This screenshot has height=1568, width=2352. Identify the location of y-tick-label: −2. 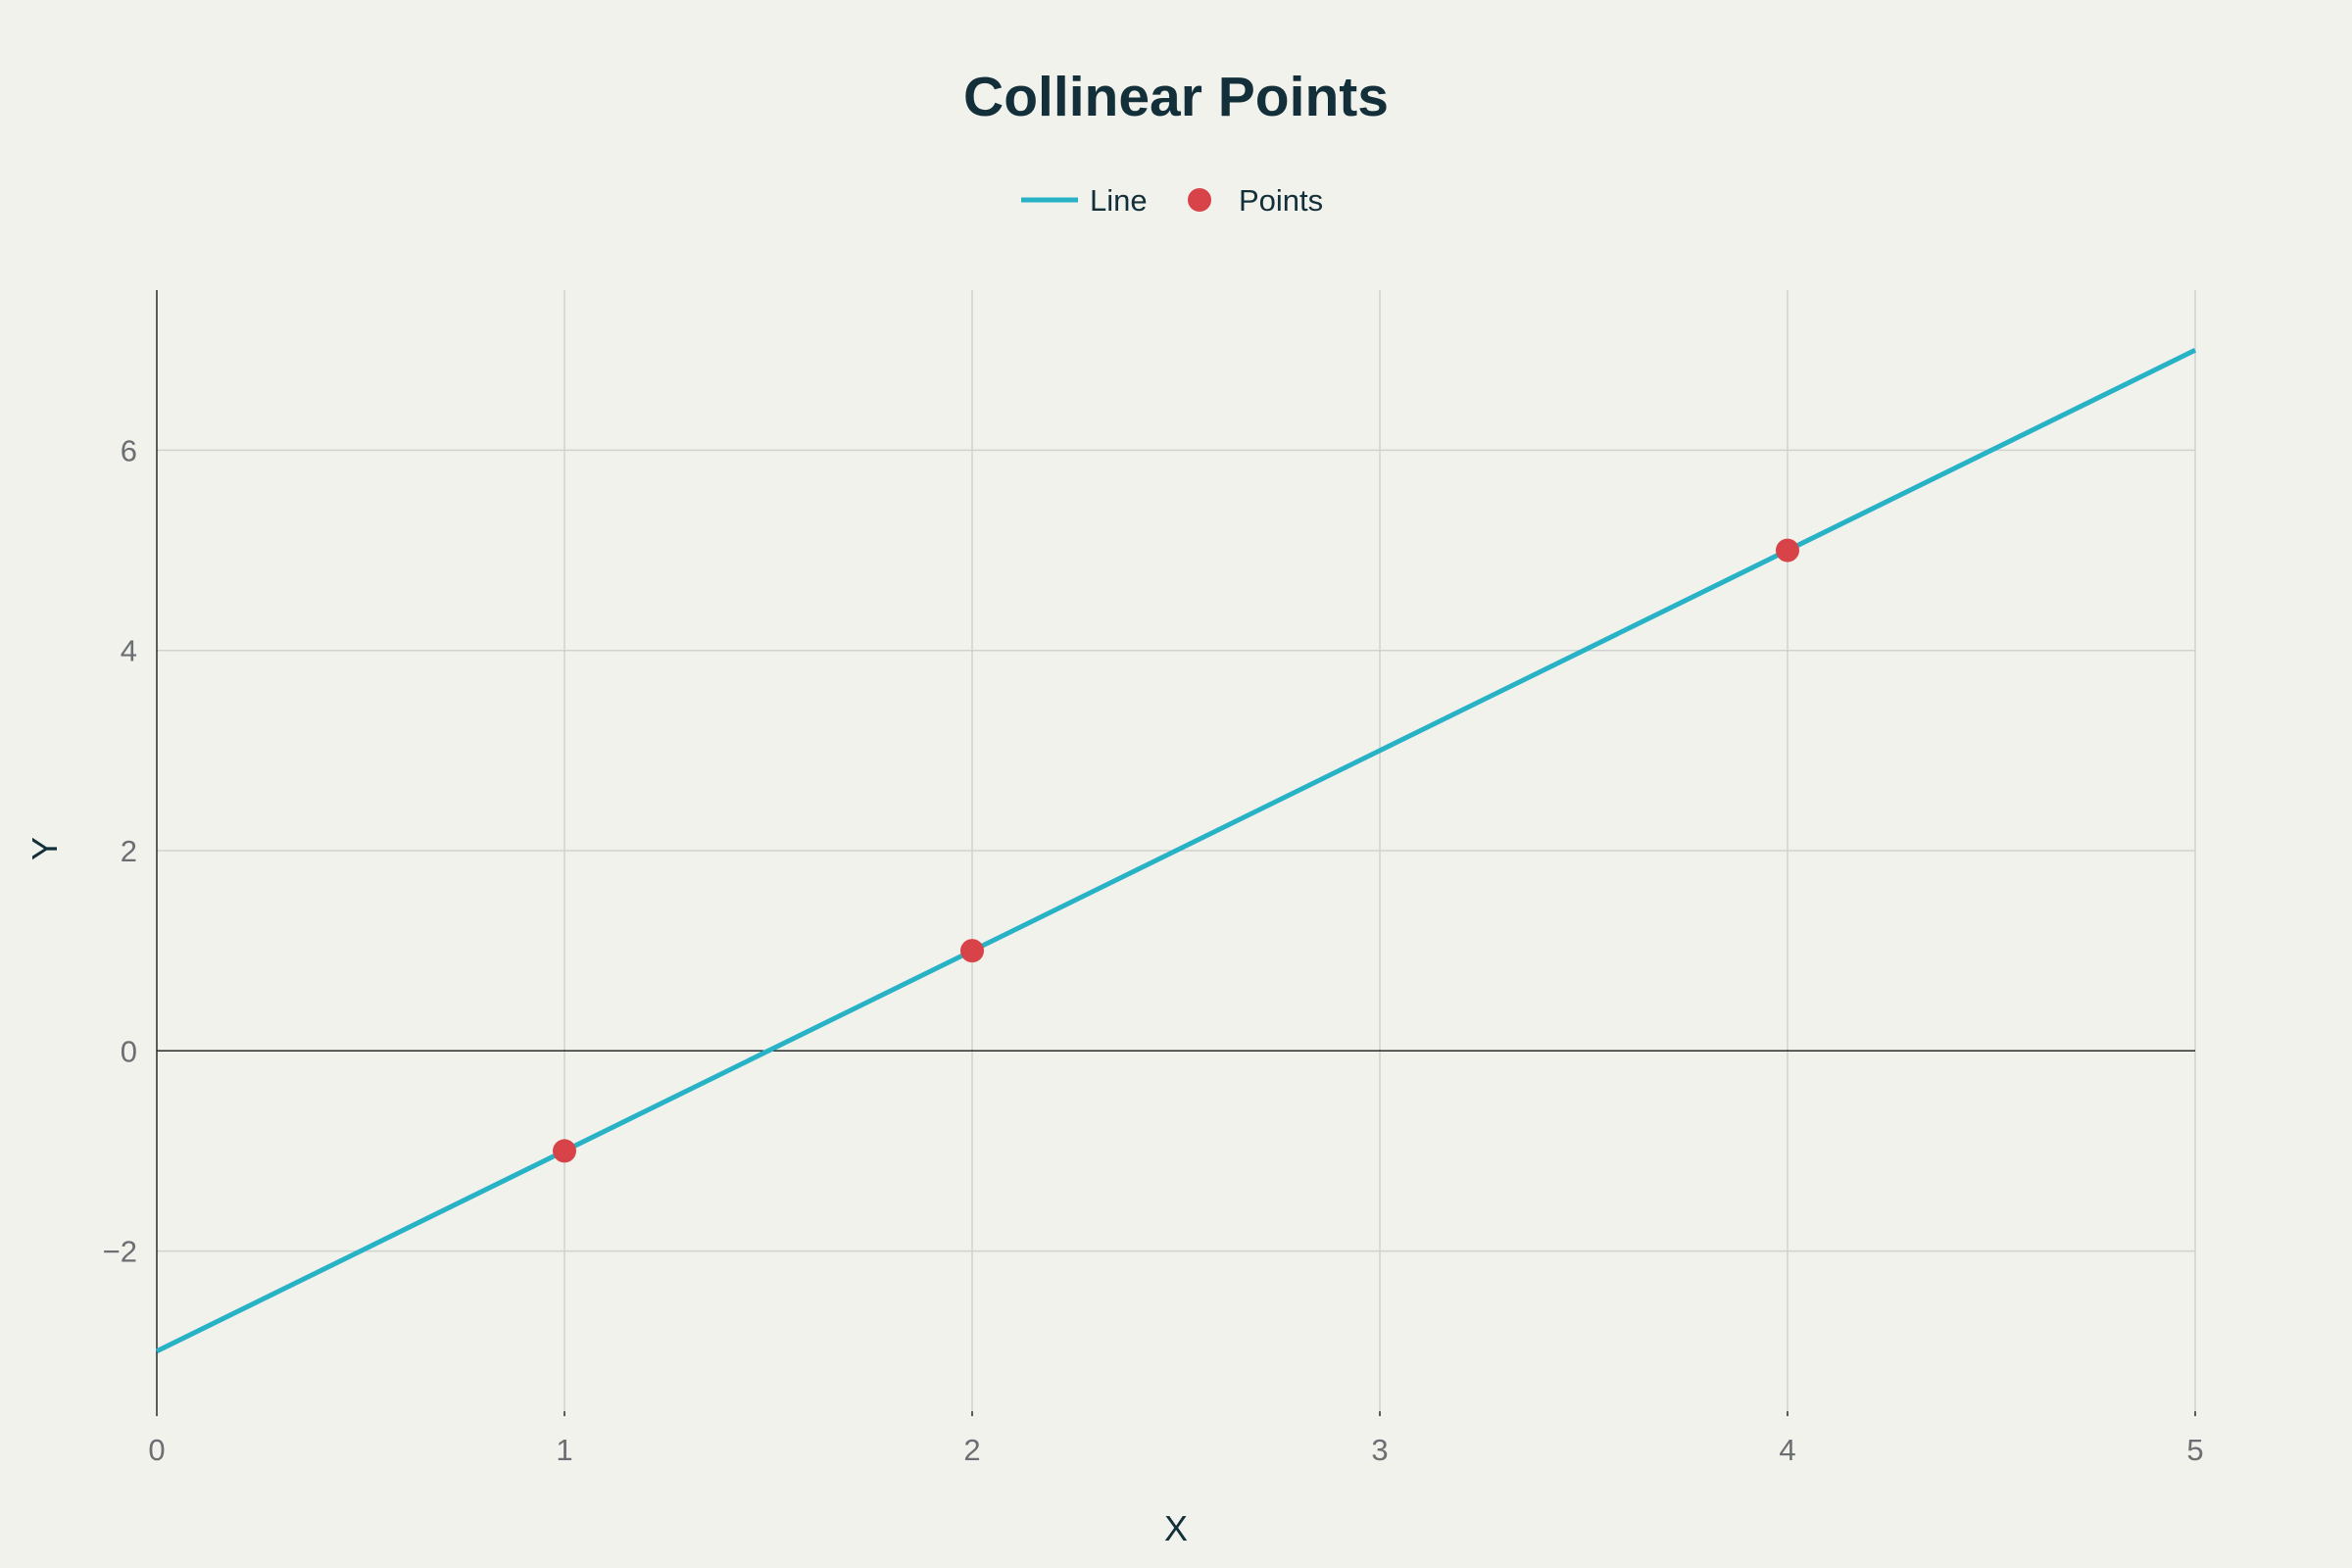
(120, 1252).